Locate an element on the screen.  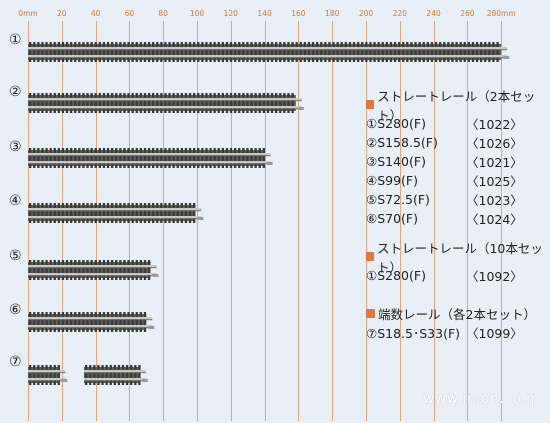
ruler-tick-label: 80 is located at coordinates (163, 13).